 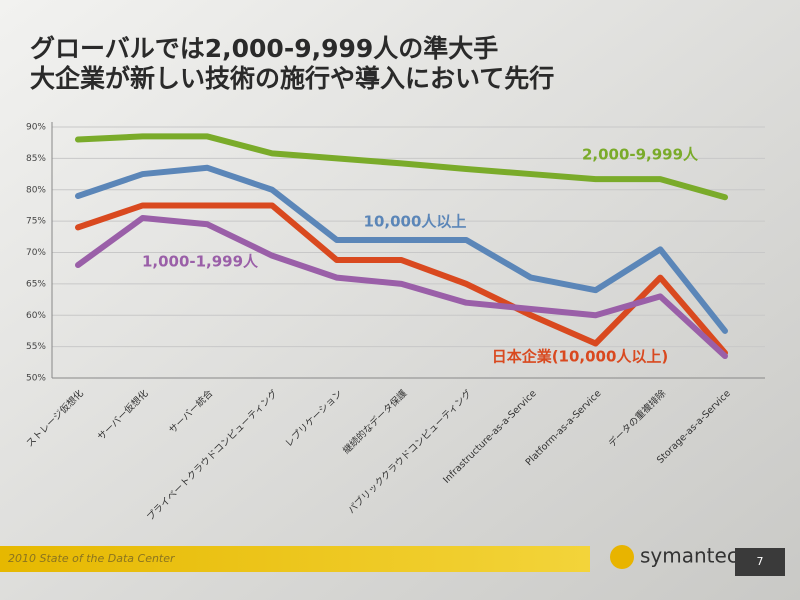 I want to click on y-tick-label: 75%, so click(x=36, y=222).